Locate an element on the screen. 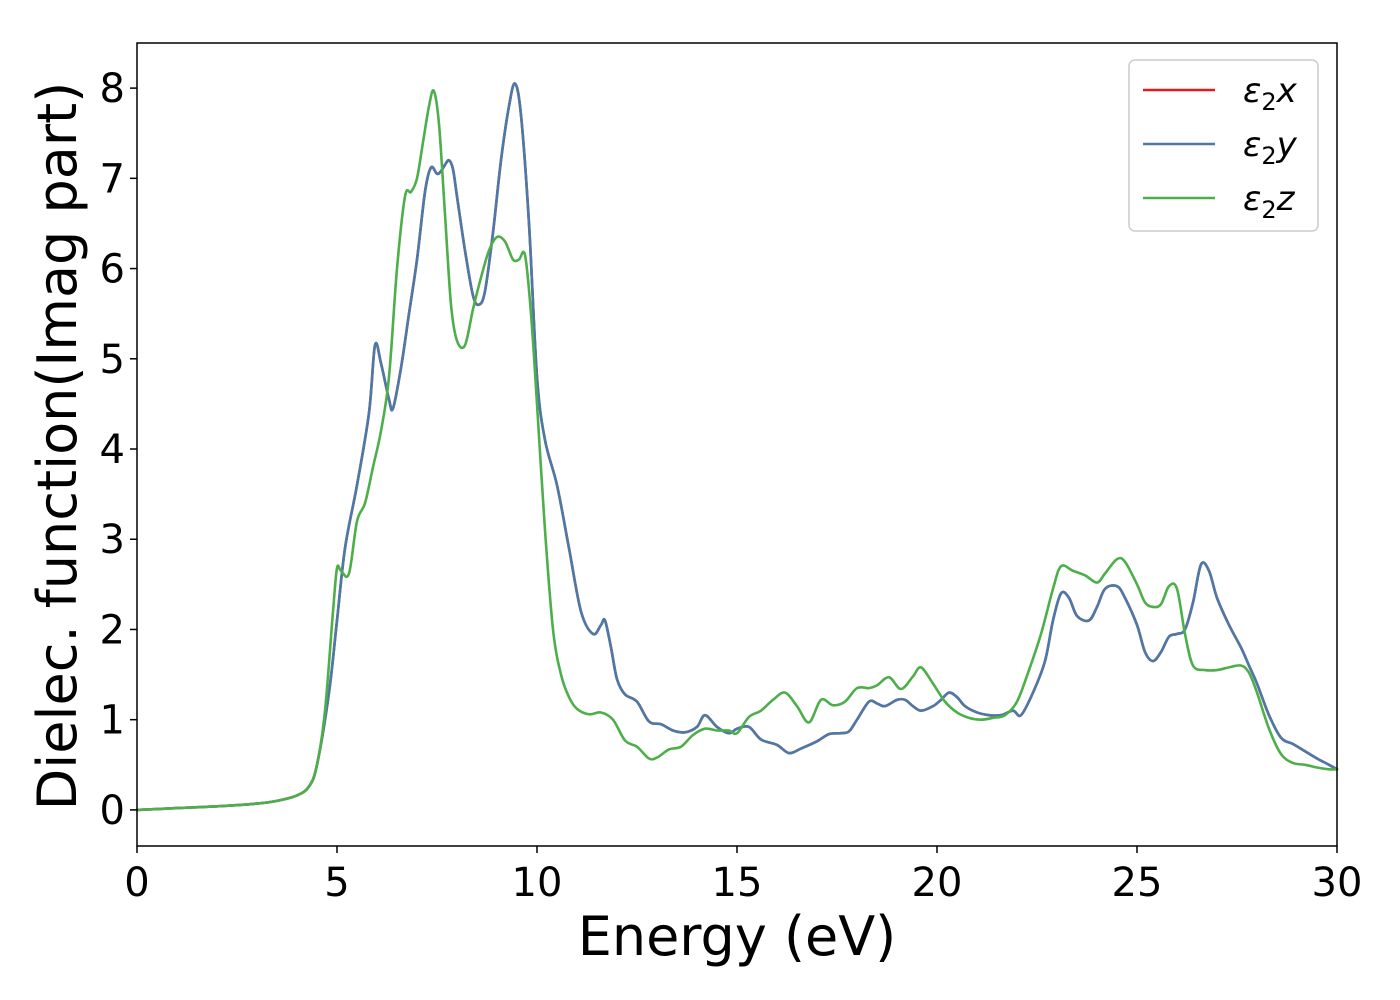 This screenshot has height=1000, width=1400. y-tick-label: 3 is located at coordinates (112, 540).